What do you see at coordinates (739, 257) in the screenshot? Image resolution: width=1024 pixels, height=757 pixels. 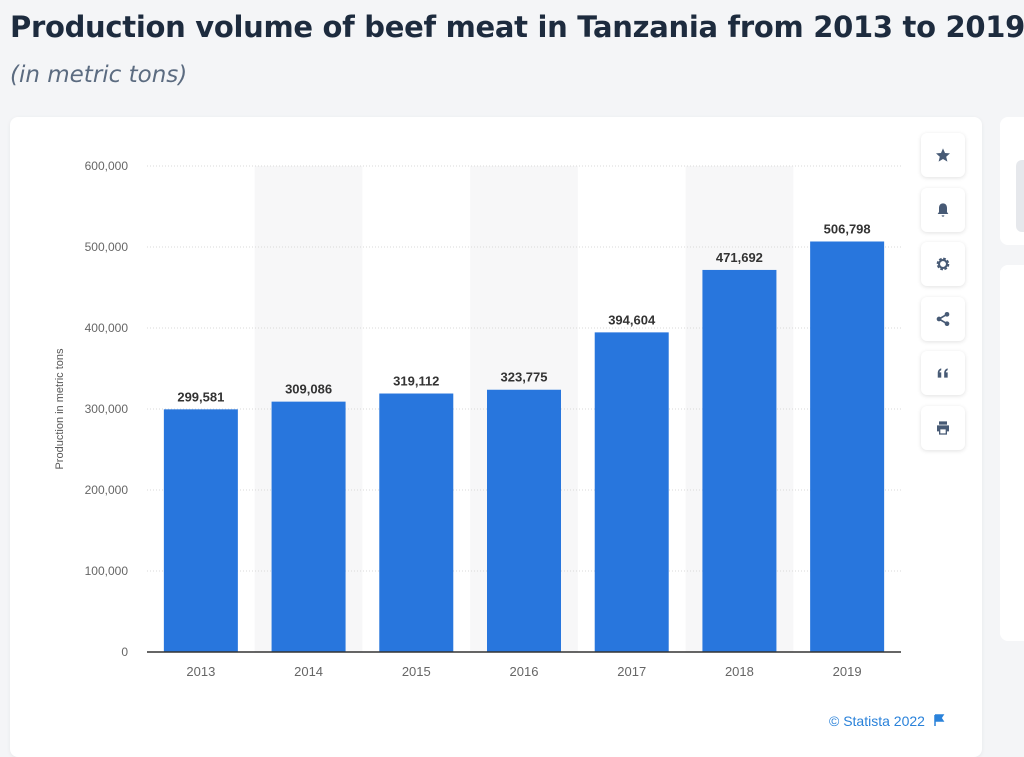 I see `data-label: 471,692` at bounding box center [739, 257].